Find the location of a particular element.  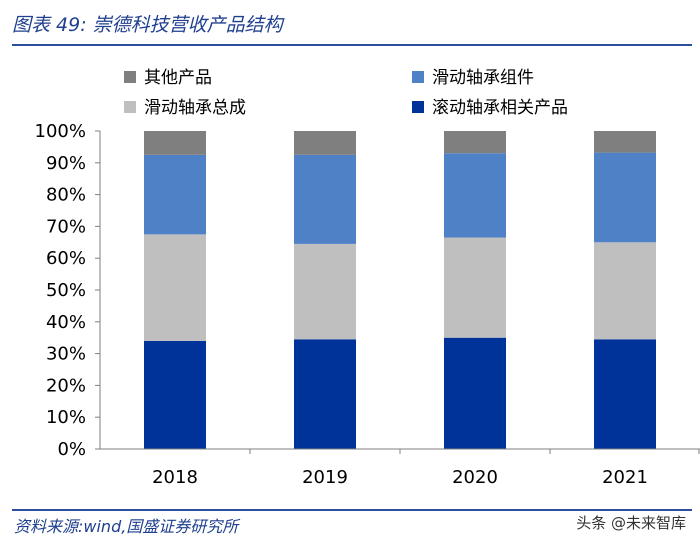

footer-rule is located at coordinates (352, 510).